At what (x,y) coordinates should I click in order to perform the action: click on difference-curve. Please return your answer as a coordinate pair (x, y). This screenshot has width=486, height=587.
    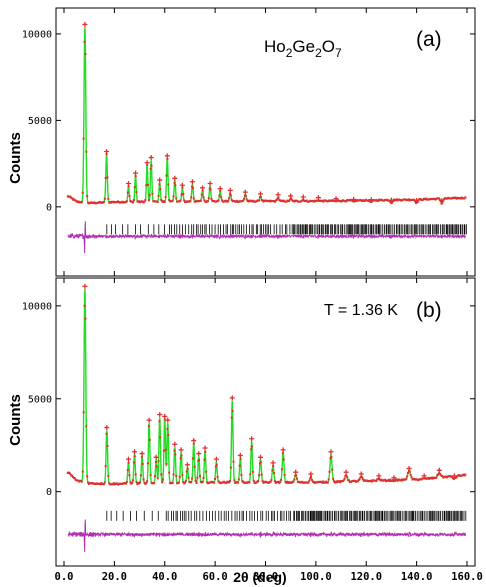
    Looking at the image, I should click on (267, 237).